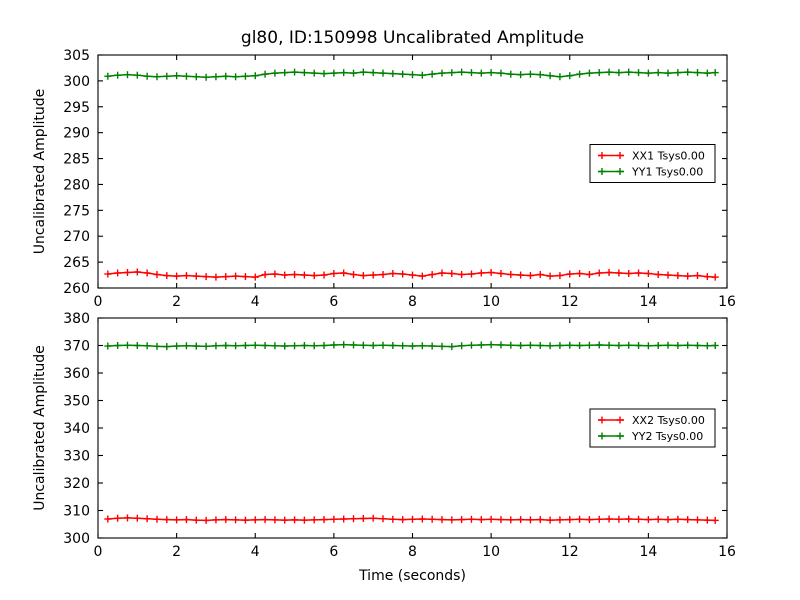 The image size is (800, 600). I want to click on legend-top: XX1 Tsys0.00 YY1 Tsys0.00, so click(652, 163).